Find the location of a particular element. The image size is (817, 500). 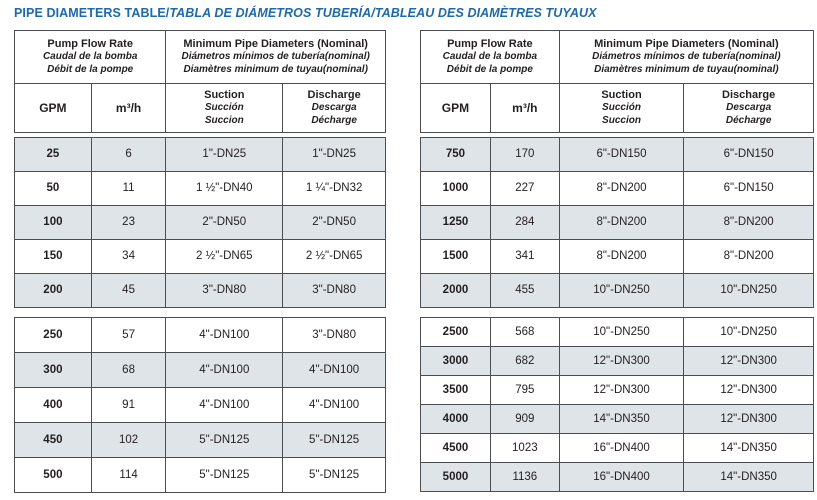

gpm-cell: 50 is located at coordinates (53, 188).